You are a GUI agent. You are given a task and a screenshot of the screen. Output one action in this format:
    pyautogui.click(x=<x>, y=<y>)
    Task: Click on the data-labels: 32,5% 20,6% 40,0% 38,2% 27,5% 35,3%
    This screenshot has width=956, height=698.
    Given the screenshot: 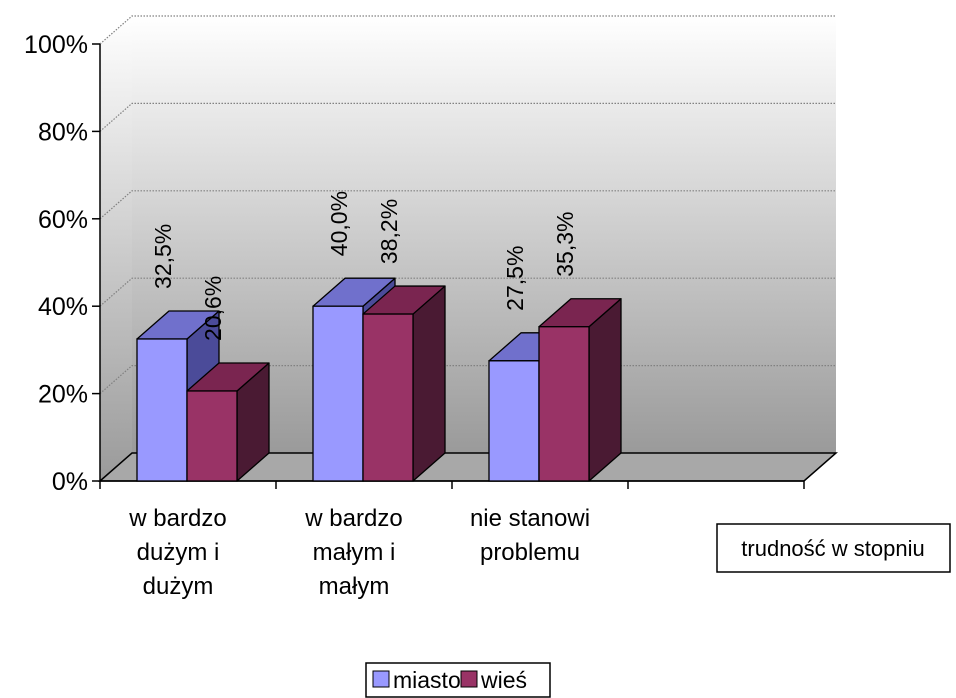 What is the action you would take?
    pyautogui.click(x=364, y=266)
    